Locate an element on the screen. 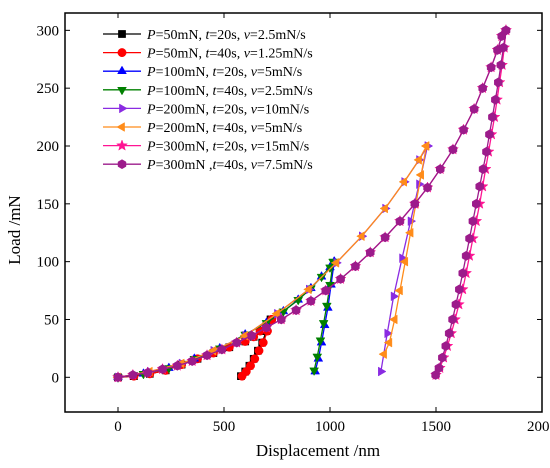  data-point-star is located at coordinates (122, 145).